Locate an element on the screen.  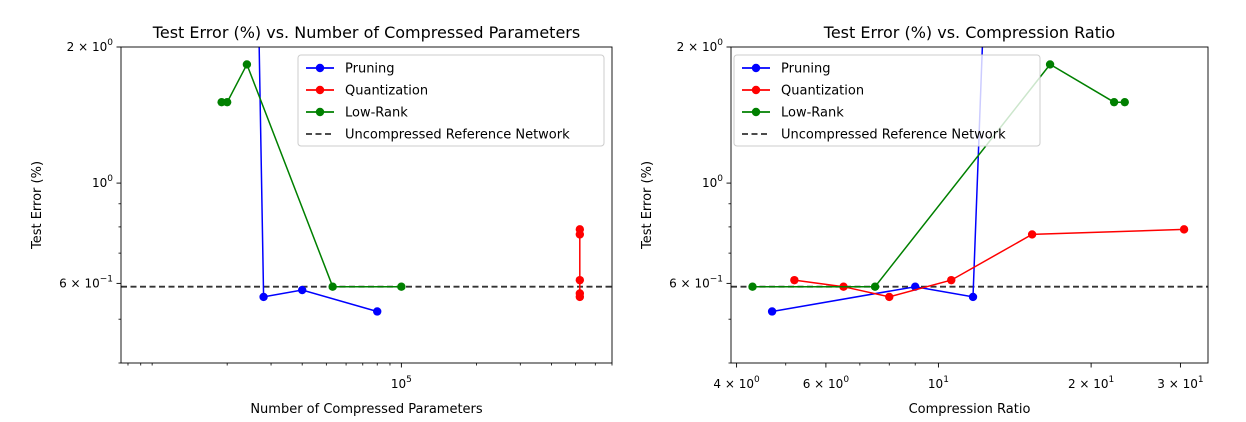
series-line-quantization is located at coordinates (989, 263).